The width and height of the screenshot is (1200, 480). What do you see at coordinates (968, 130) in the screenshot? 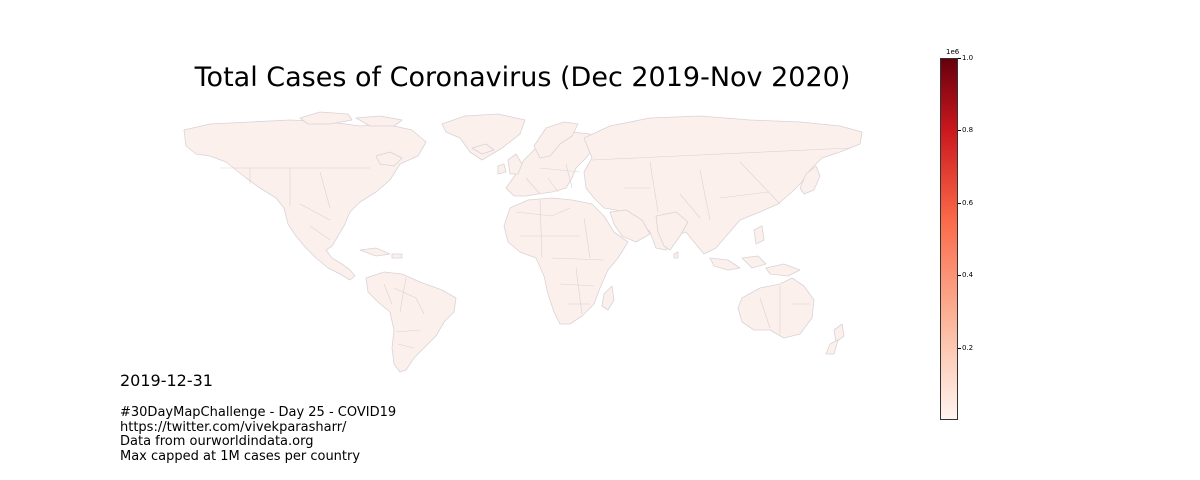
I see `colorbar-tick-label: 0.8` at bounding box center [968, 130].